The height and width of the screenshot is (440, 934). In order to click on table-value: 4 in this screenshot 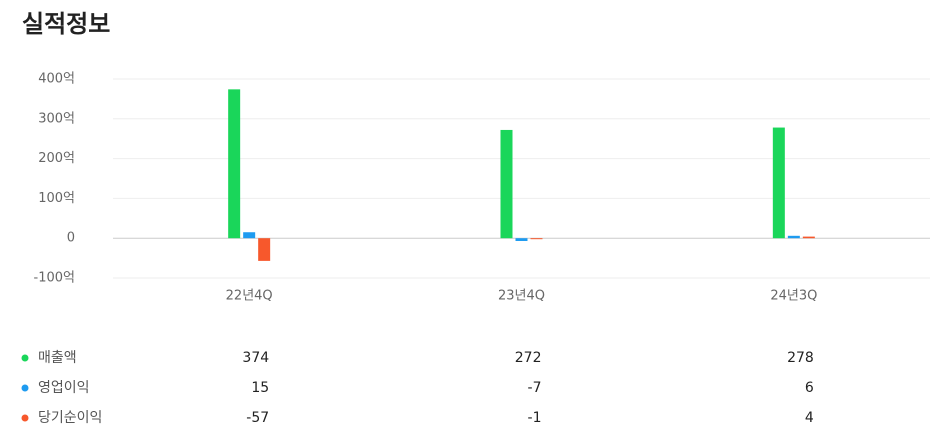, I will do `click(809, 418)`.